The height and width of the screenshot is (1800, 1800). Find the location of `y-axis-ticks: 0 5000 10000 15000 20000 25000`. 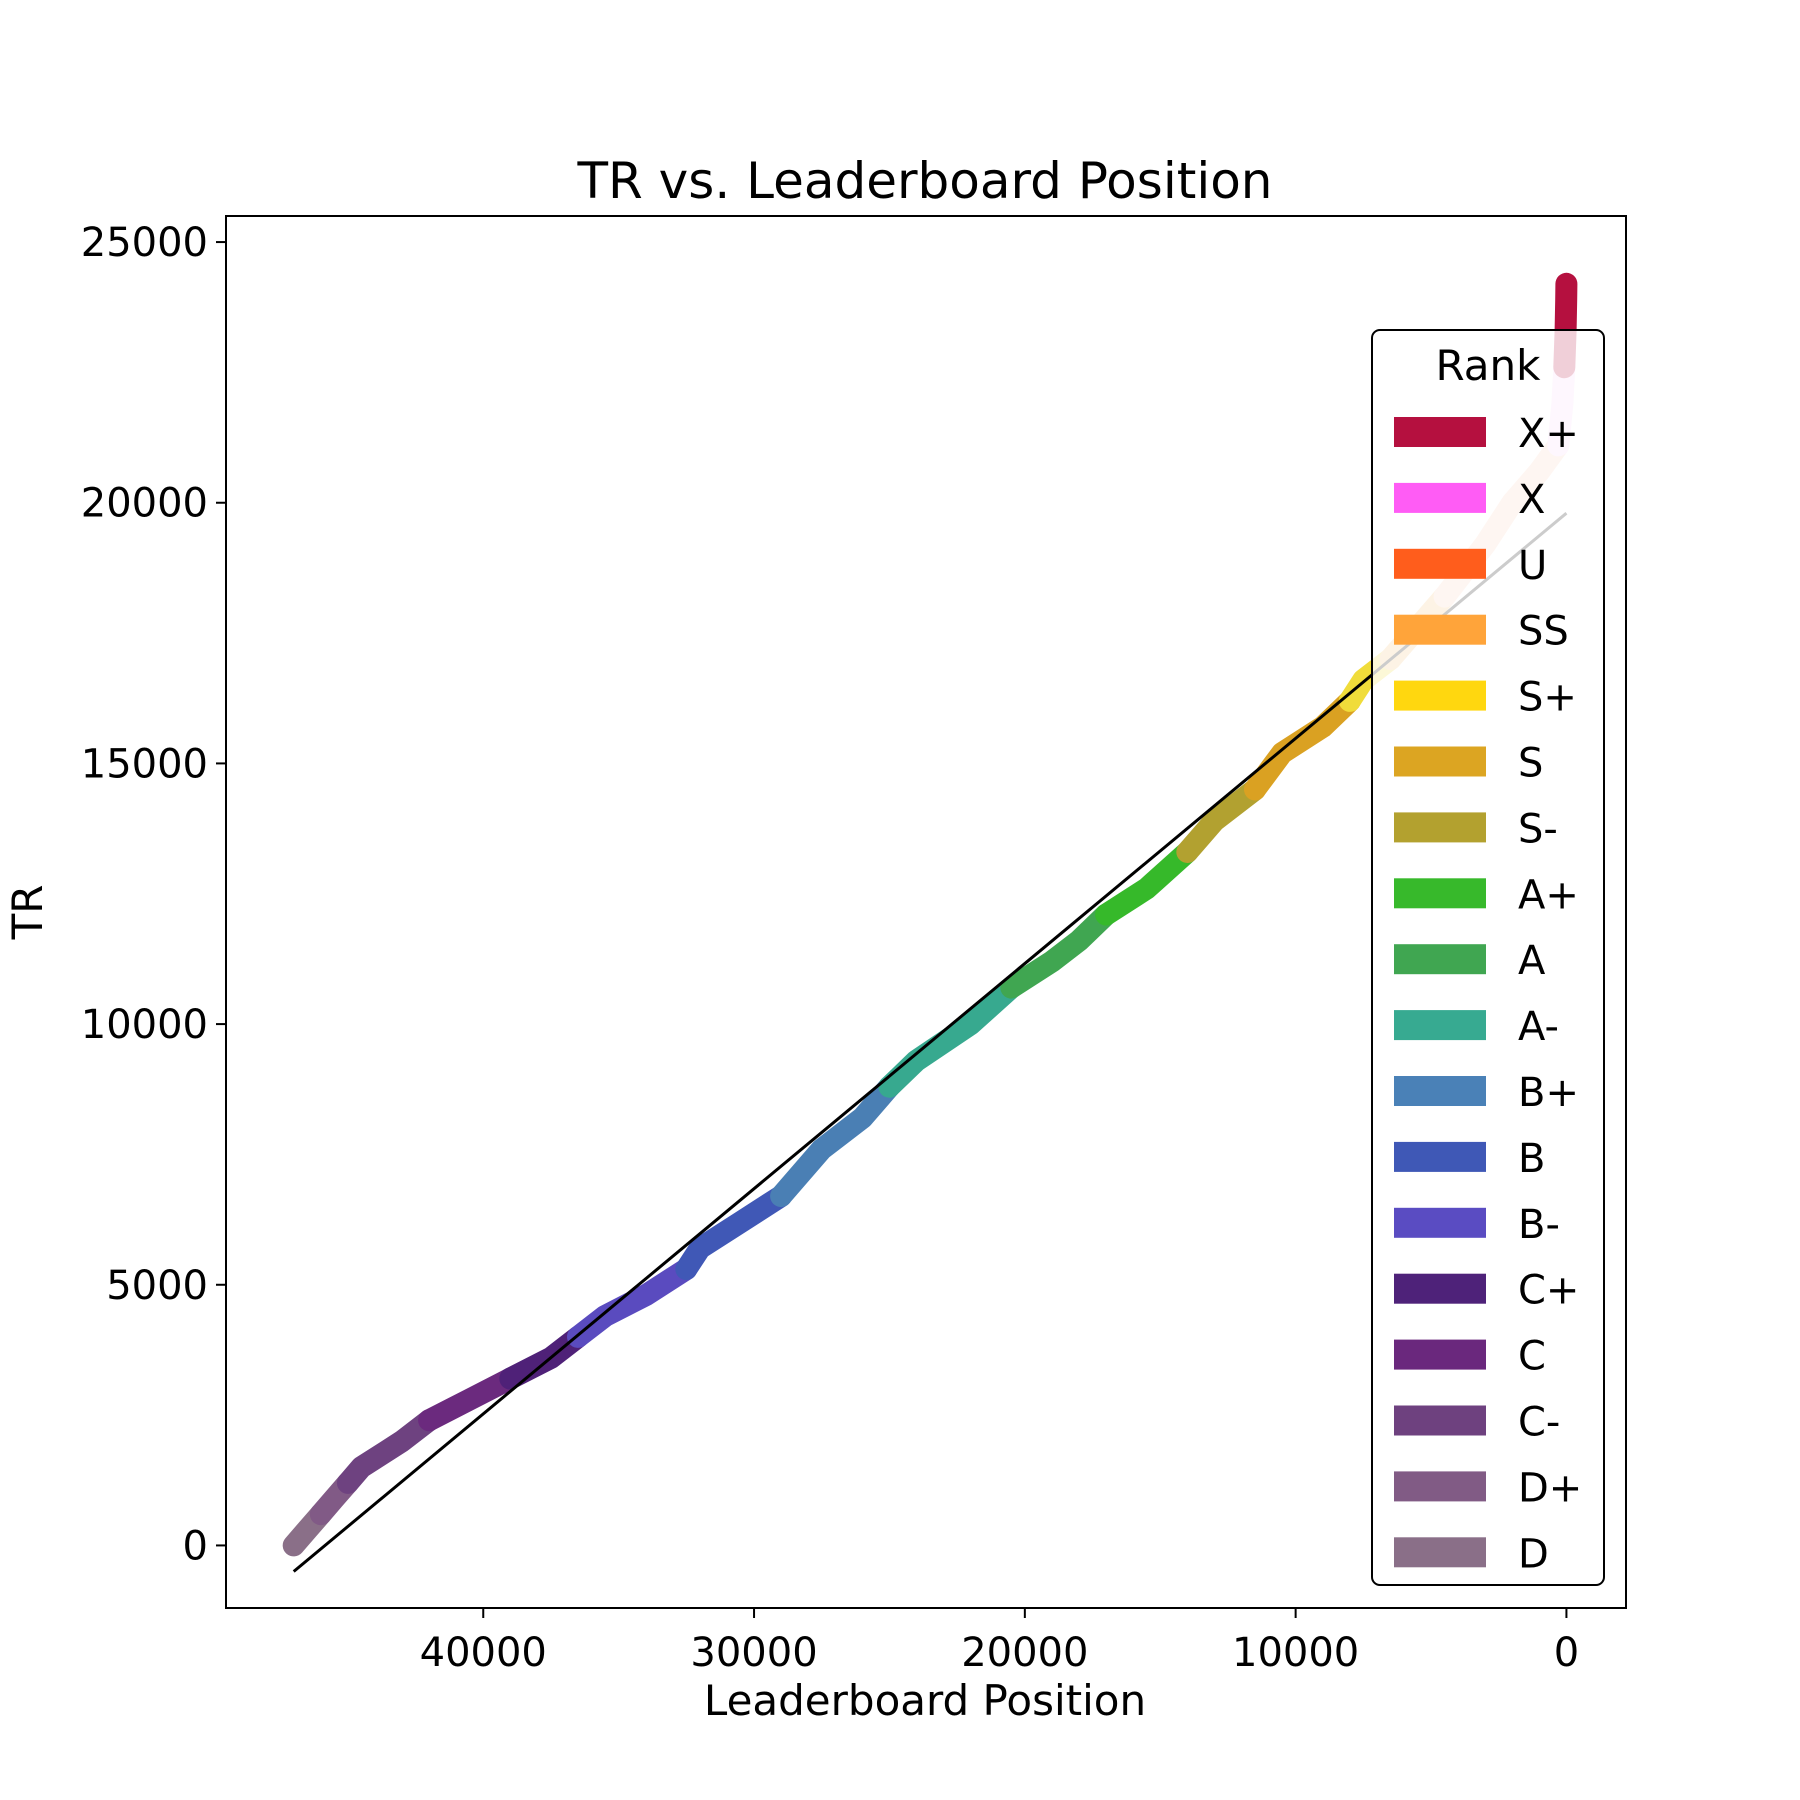

y-axis-ticks: 0 5000 10000 15000 20000 25000 is located at coordinates (153, 894).